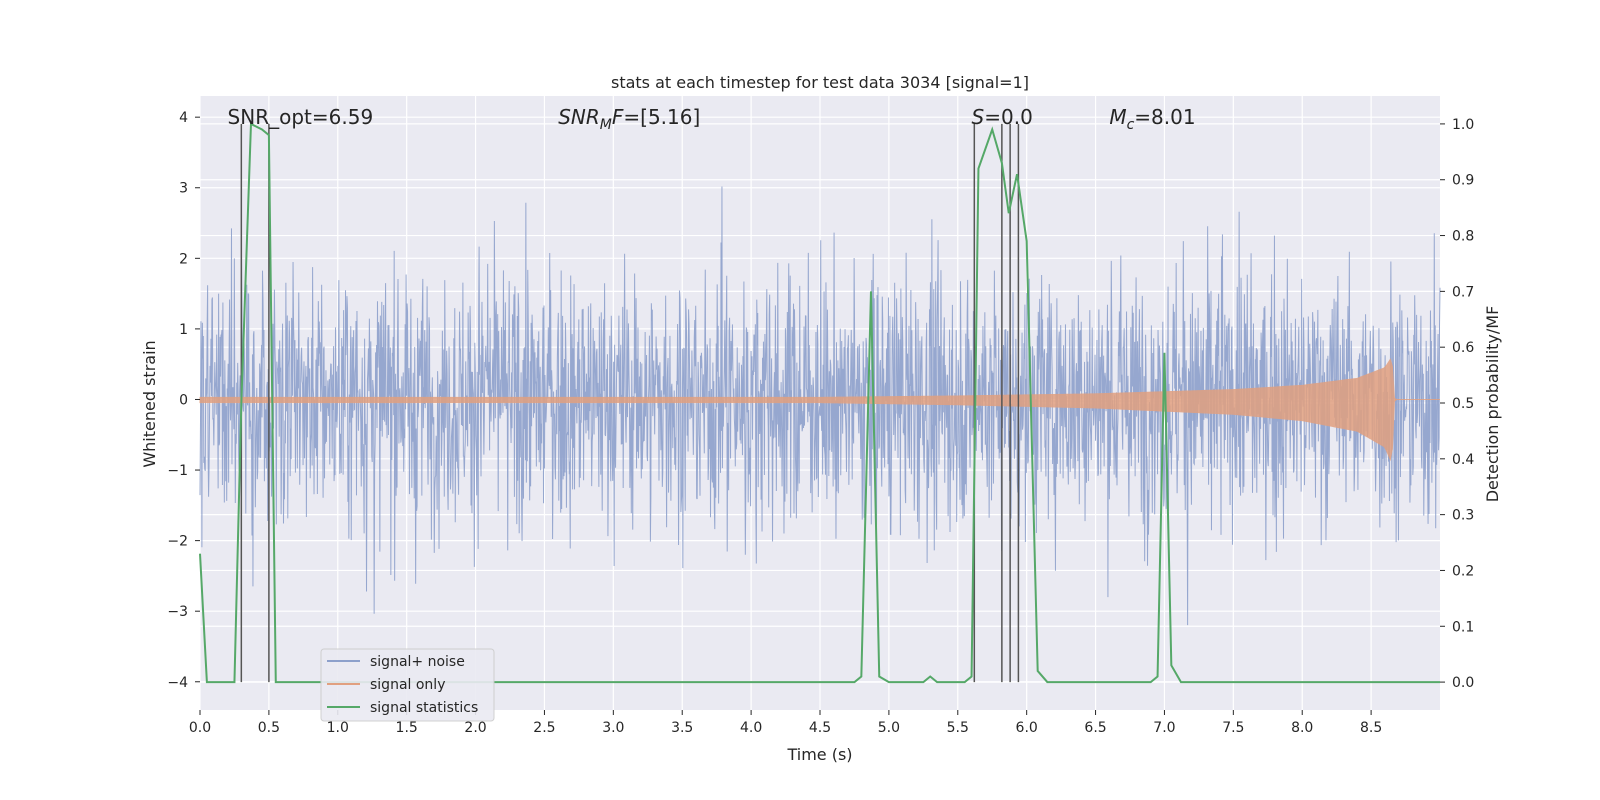 The image size is (1600, 800). I want to click on y-right-tick-label: 0.0, so click(1463, 683).